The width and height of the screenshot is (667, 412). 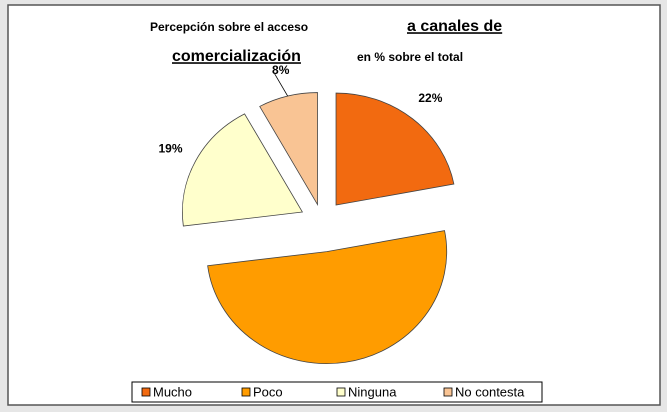 What do you see at coordinates (490, 391) in the screenshot?
I see `legend-label: No contesta` at bounding box center [490, 391].